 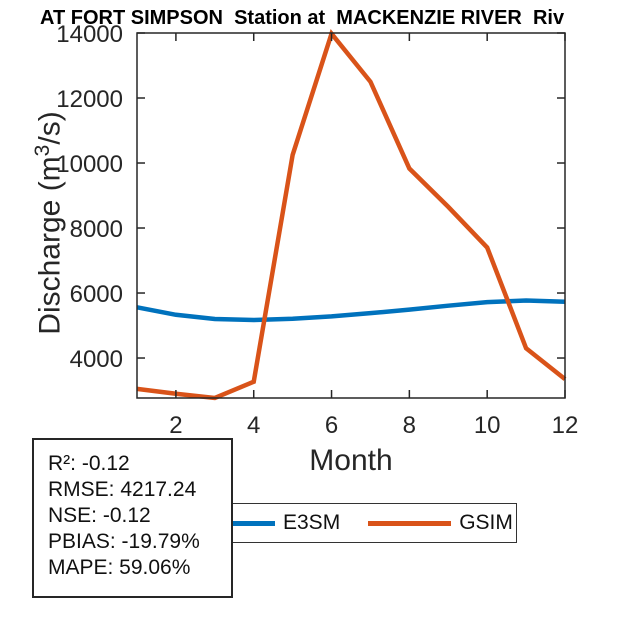 What do you see at coordinates (409, 425) in the screenshot?
I see `x-tick-label: 8` at bounding box center [409, 425].